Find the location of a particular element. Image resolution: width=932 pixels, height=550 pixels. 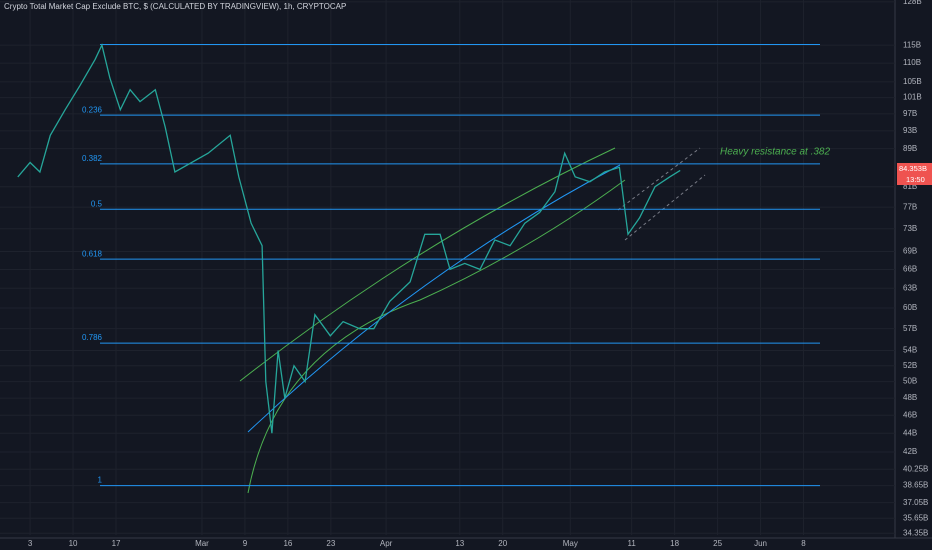

x-tick-label: May is located at coordinates (570, 543).